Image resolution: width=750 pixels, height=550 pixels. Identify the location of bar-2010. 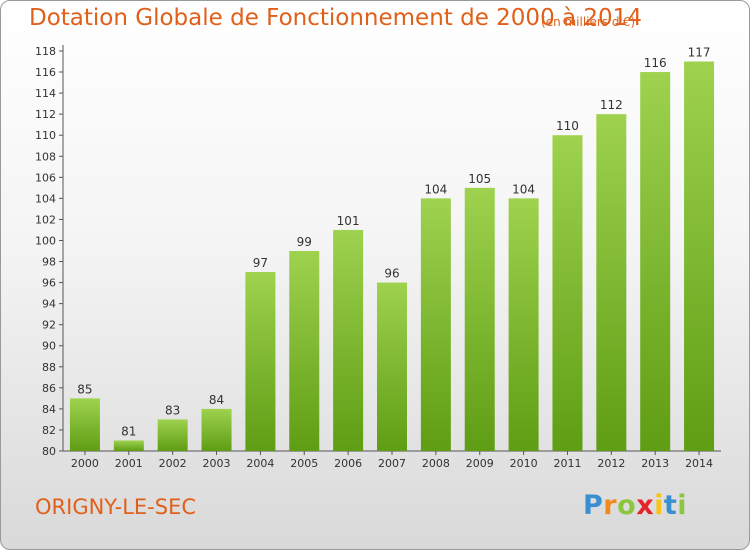
(523, 324).